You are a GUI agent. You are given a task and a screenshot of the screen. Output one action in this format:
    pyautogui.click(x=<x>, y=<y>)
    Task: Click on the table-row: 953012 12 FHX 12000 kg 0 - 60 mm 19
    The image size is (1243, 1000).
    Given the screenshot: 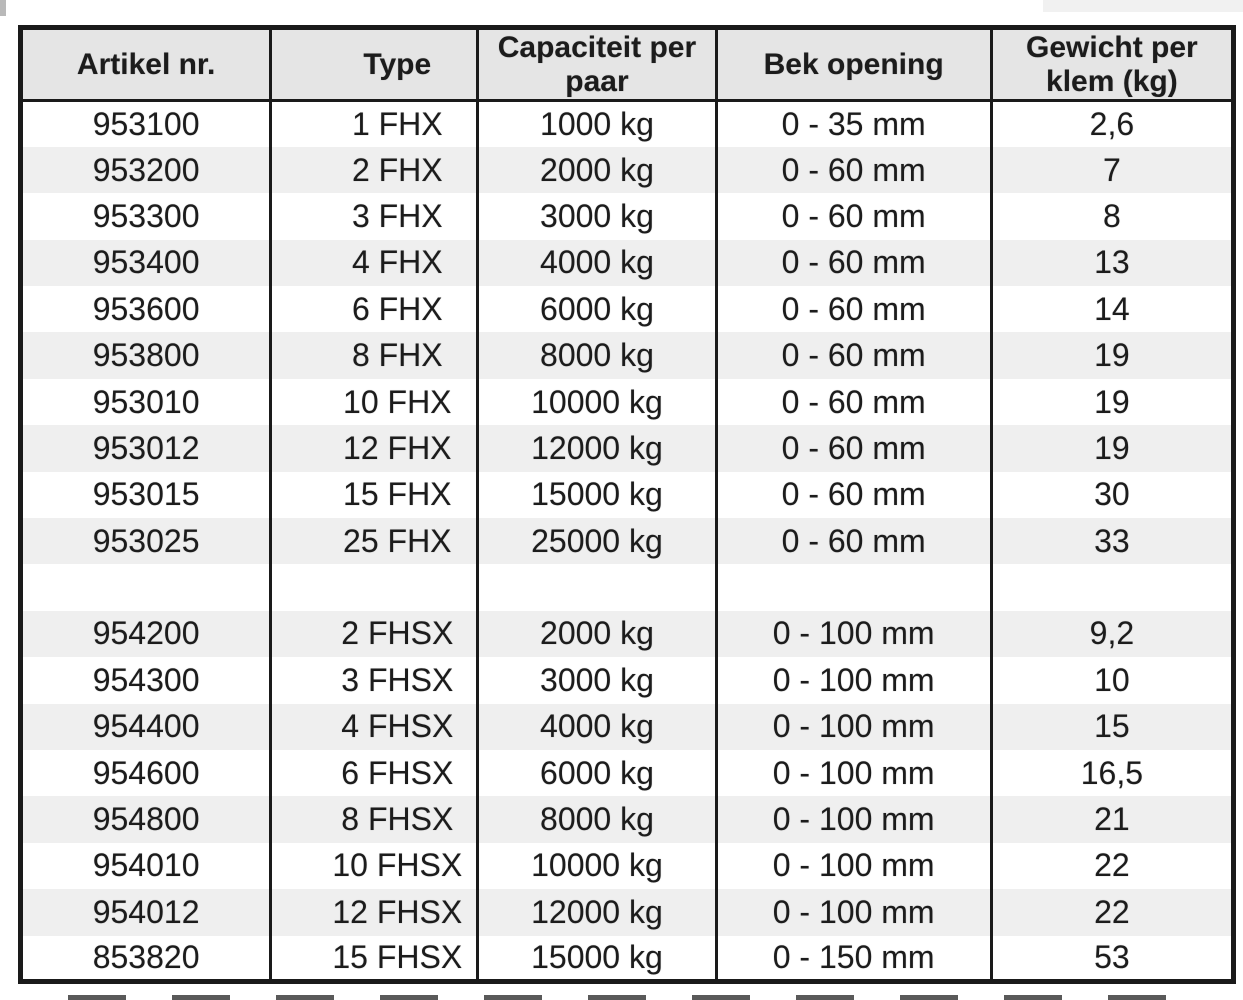 What is the action you would take?
    pyautogui.click(x=627, y=448)
    